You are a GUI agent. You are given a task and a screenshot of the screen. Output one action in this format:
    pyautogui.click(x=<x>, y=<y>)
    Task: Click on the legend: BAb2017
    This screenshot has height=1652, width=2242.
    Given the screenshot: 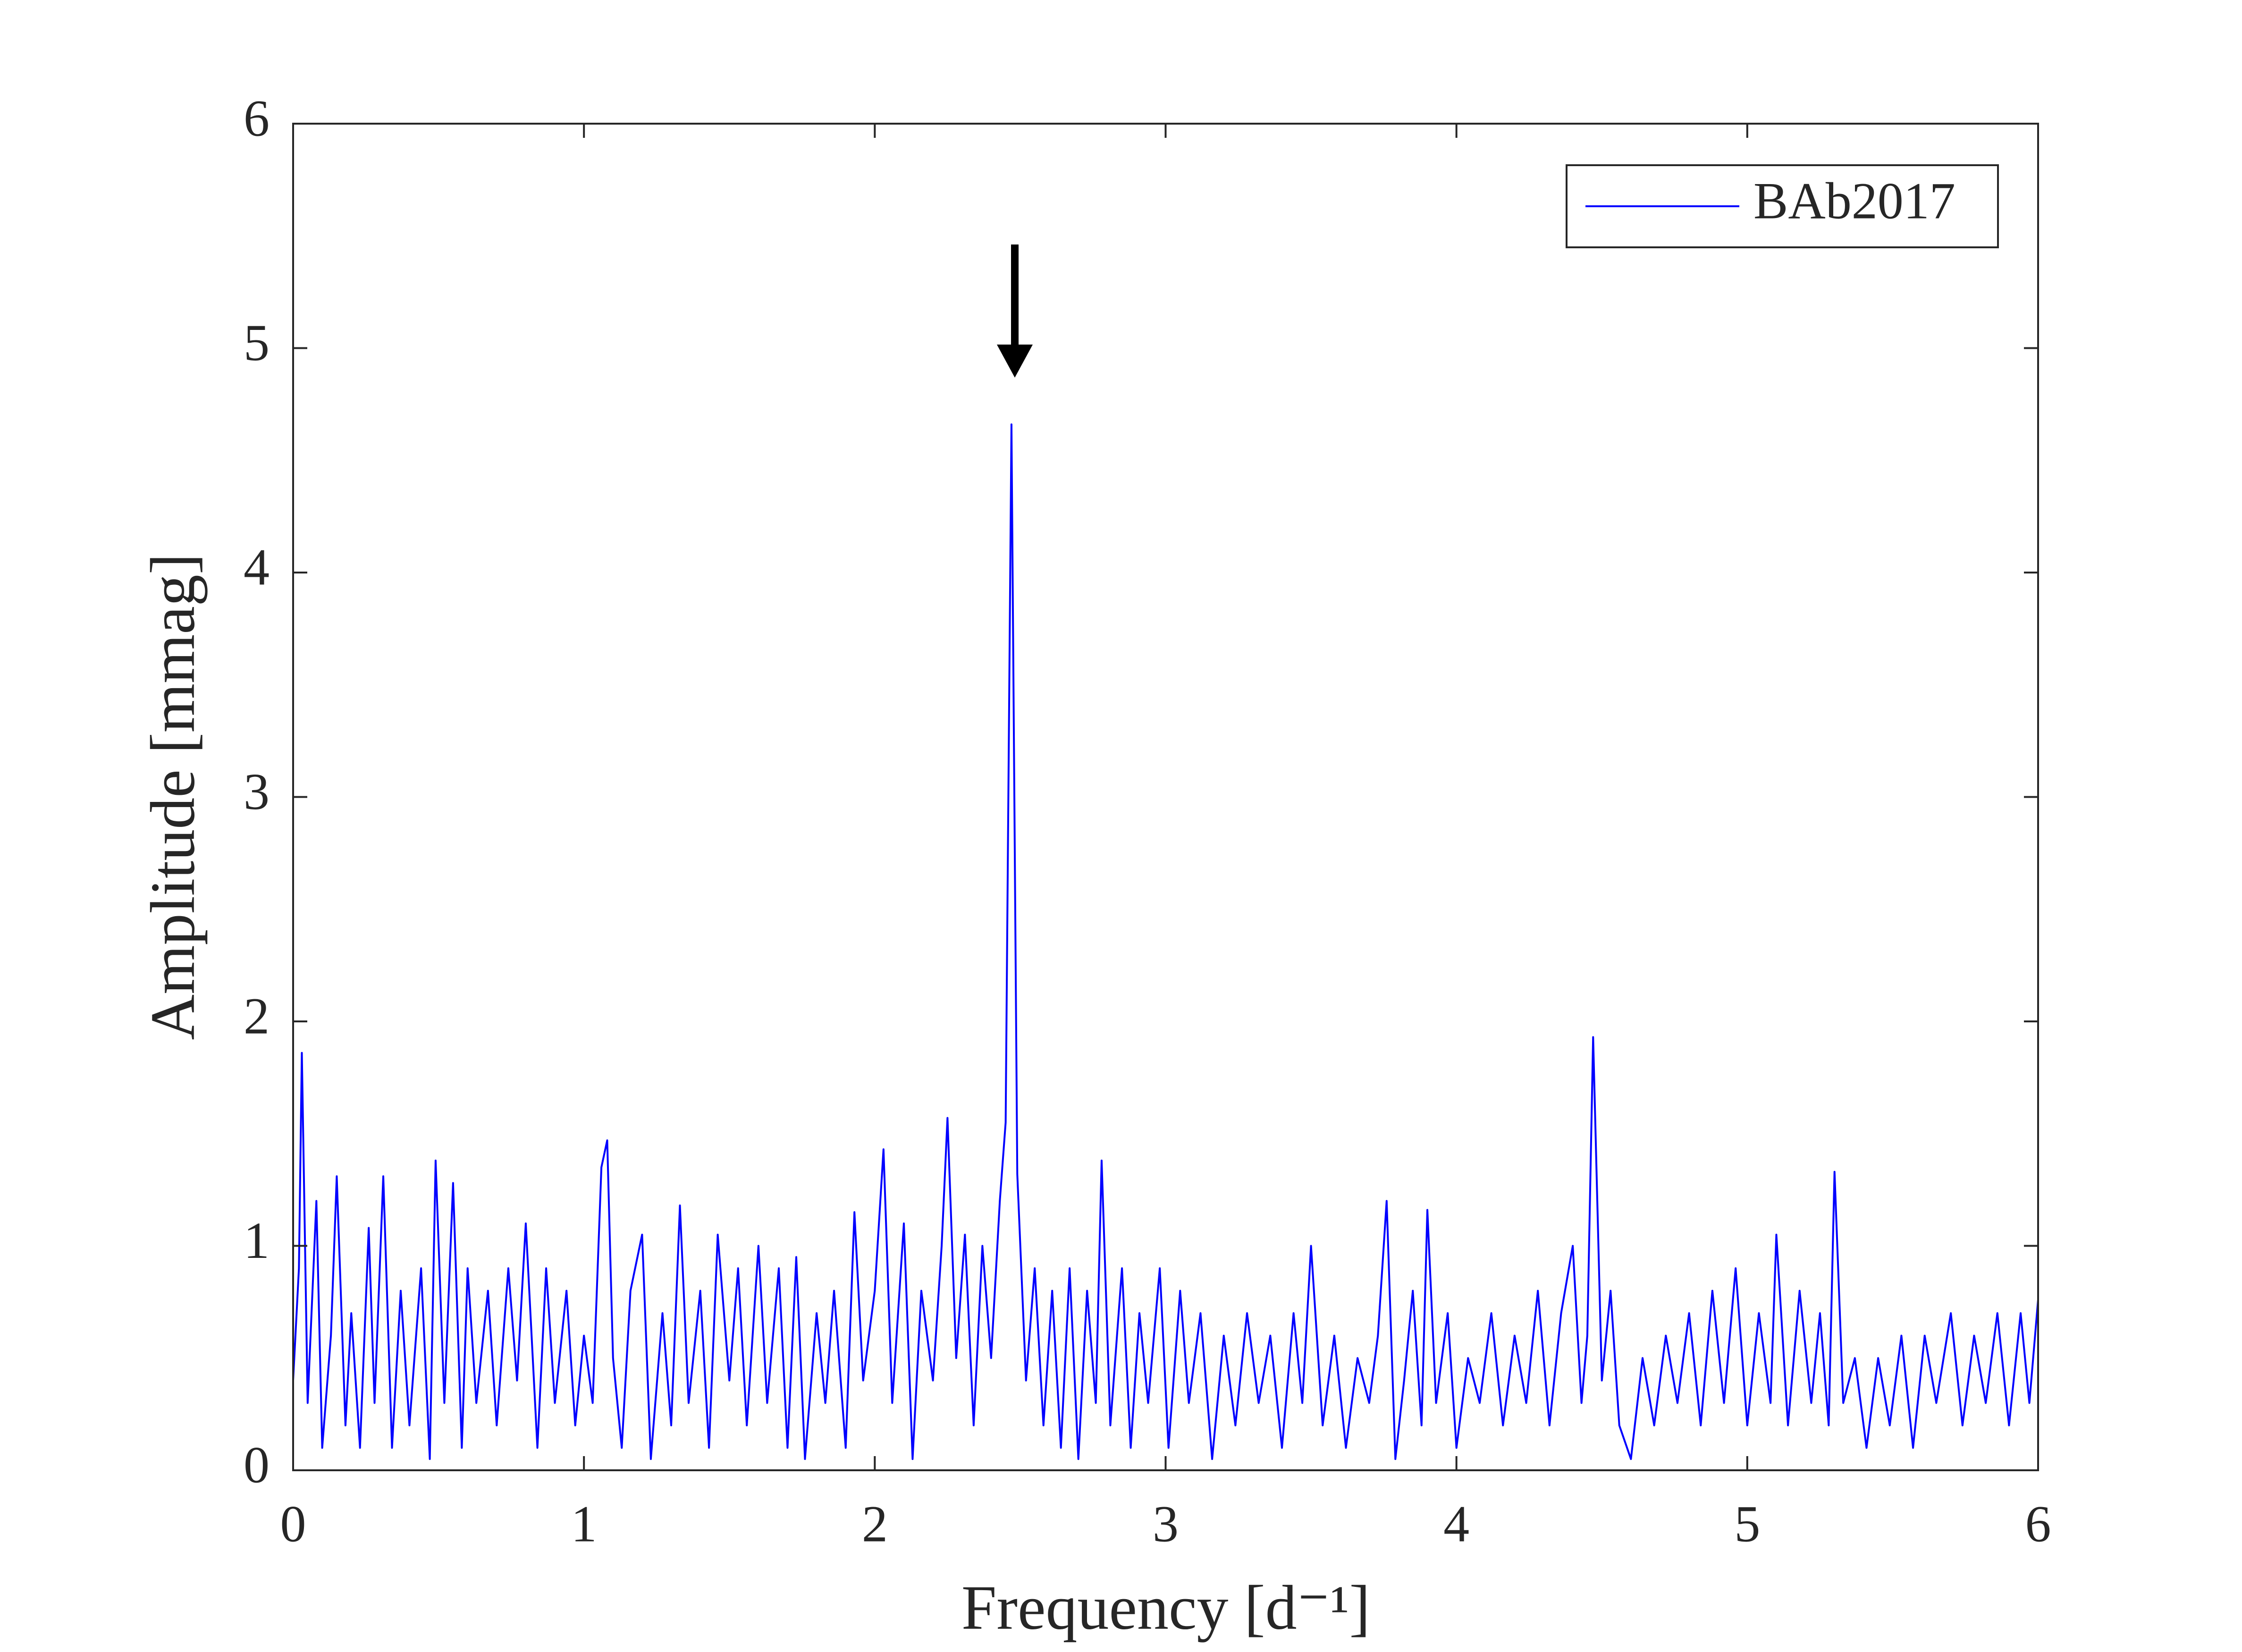 What is the action you would take?
    pyautogui.click(x=1782, y=206)
    